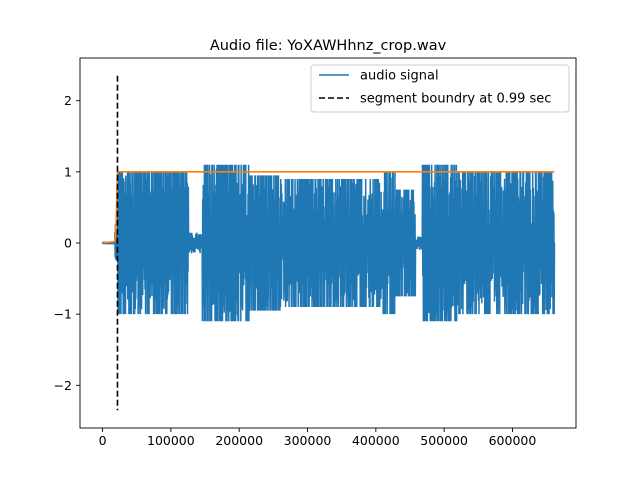  What do you see at coordinates (455, 99) in the screenshot?
I see `legend-label-segment-boundary: segment boundry at 0.99 sec` at bounding box center [455, 99].